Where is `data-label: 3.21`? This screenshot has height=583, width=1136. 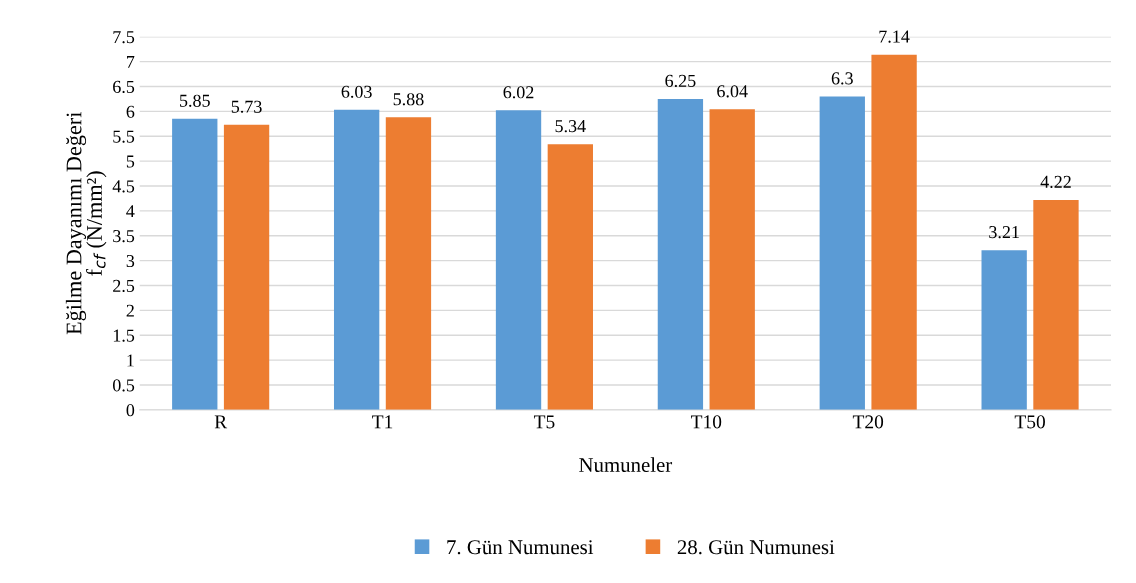
data-label: 3.21 is located at coordinates (1004, 232).